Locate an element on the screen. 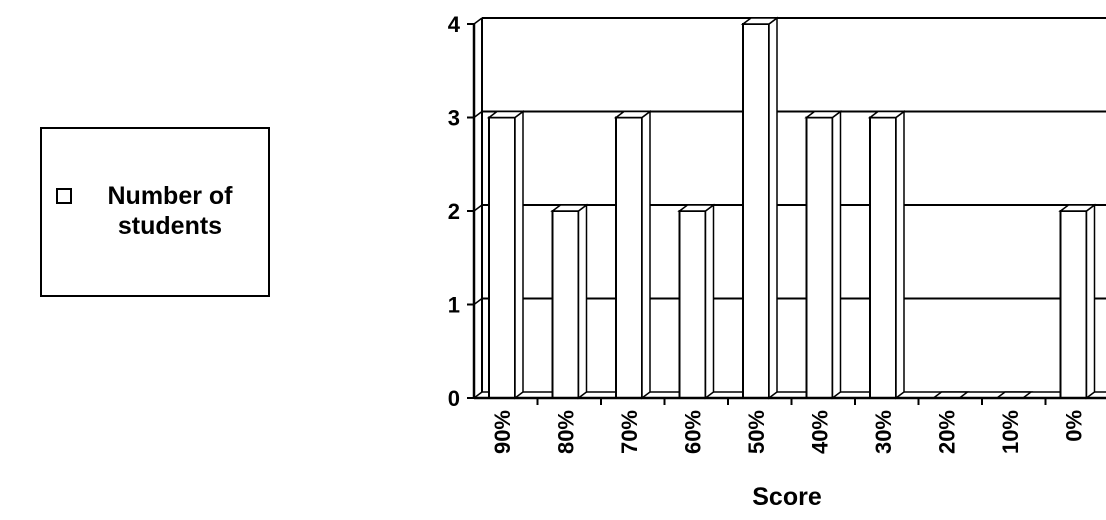  legend: Number of students is located at coordinates (155, 212).